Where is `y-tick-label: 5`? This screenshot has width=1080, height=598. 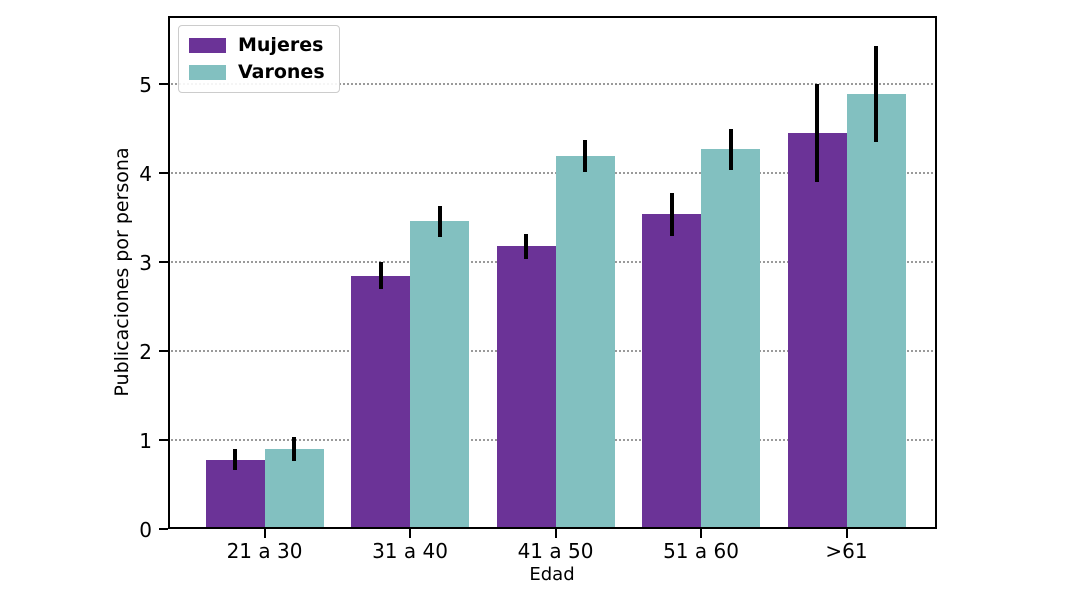
y-tick-label: 5 is located at coordinates (145, 85).